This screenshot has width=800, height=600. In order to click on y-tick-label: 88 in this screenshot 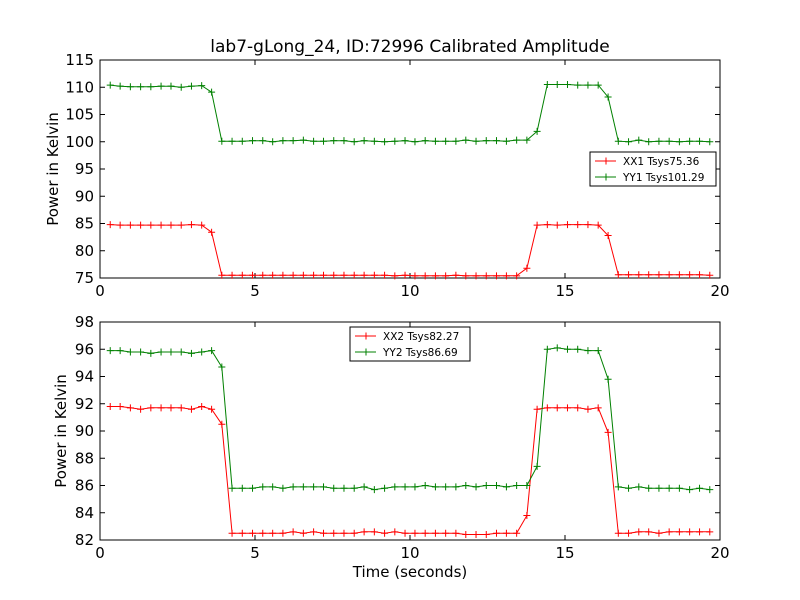, I will do `click(84, 458)`.